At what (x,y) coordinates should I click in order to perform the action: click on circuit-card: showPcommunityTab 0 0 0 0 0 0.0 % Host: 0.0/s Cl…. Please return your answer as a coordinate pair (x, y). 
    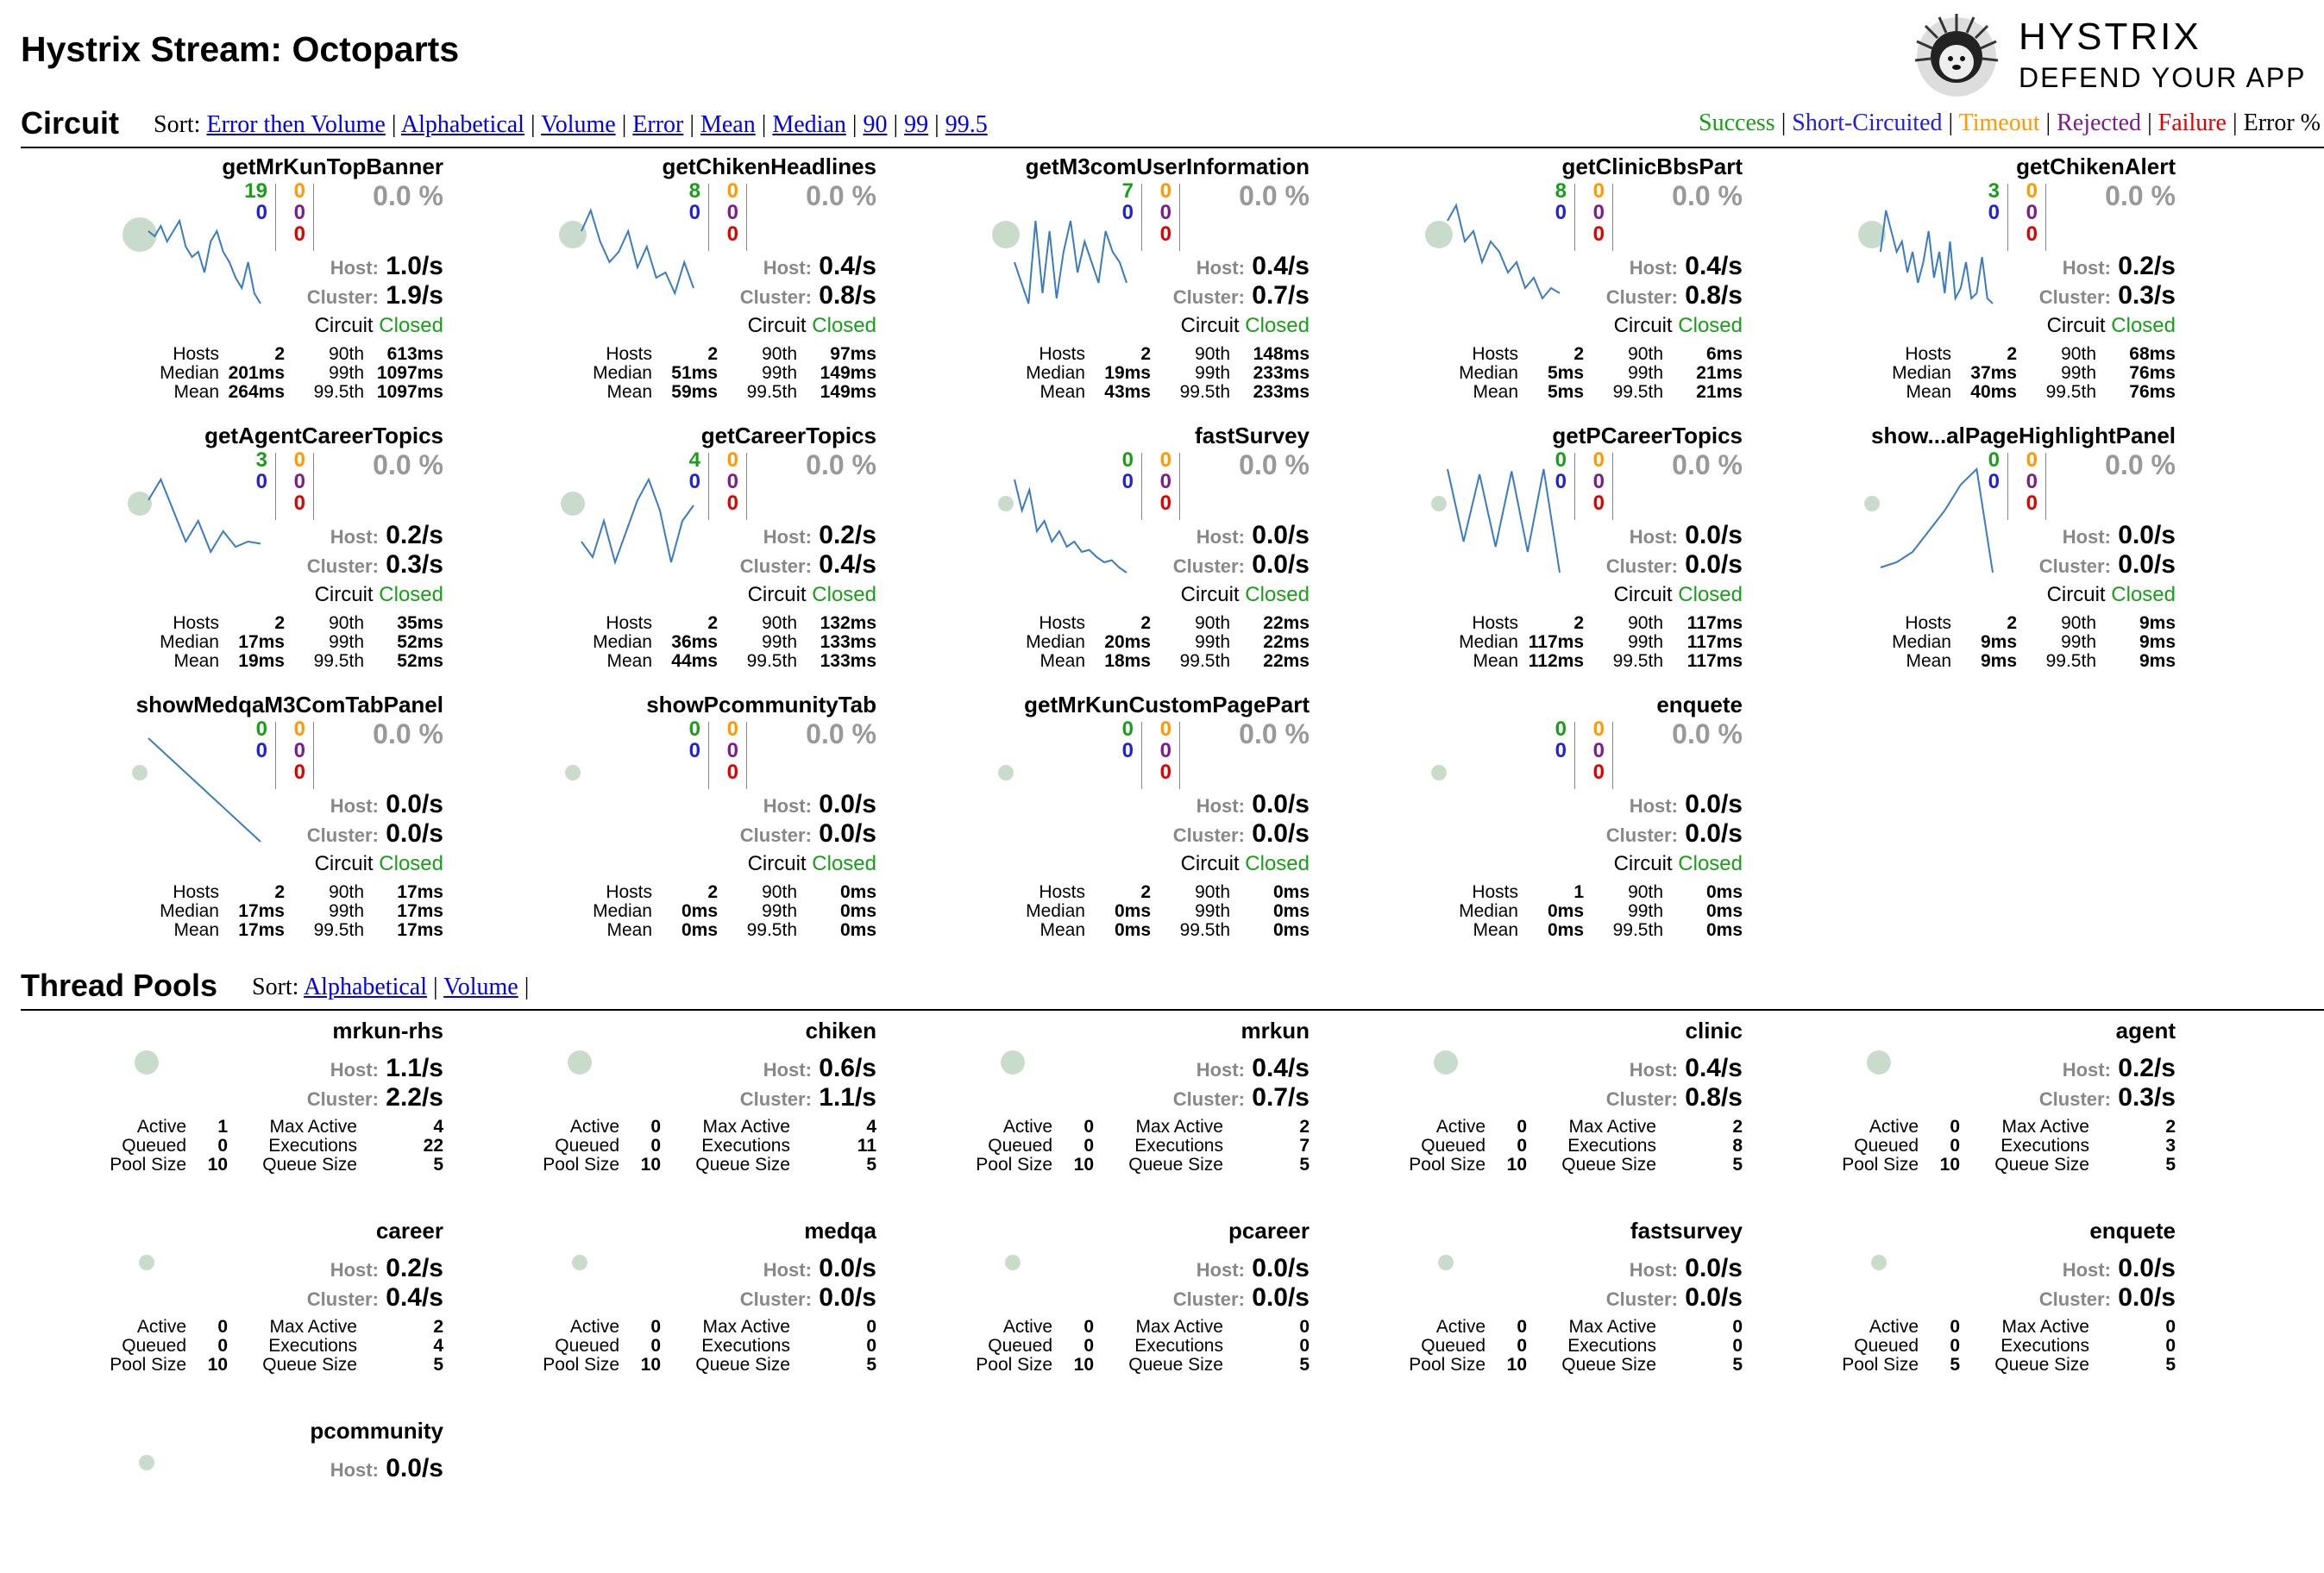
    Looking at the image, I should click on (661, 821).